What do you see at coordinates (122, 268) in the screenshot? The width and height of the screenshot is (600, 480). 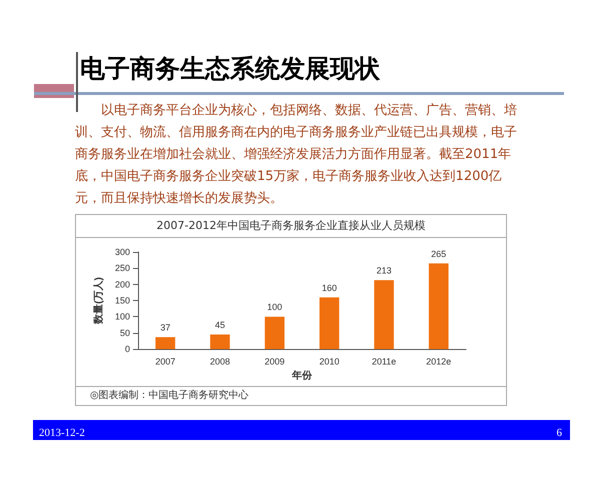 I see `y-tick-label: 250` at bounding box center [122, 268].